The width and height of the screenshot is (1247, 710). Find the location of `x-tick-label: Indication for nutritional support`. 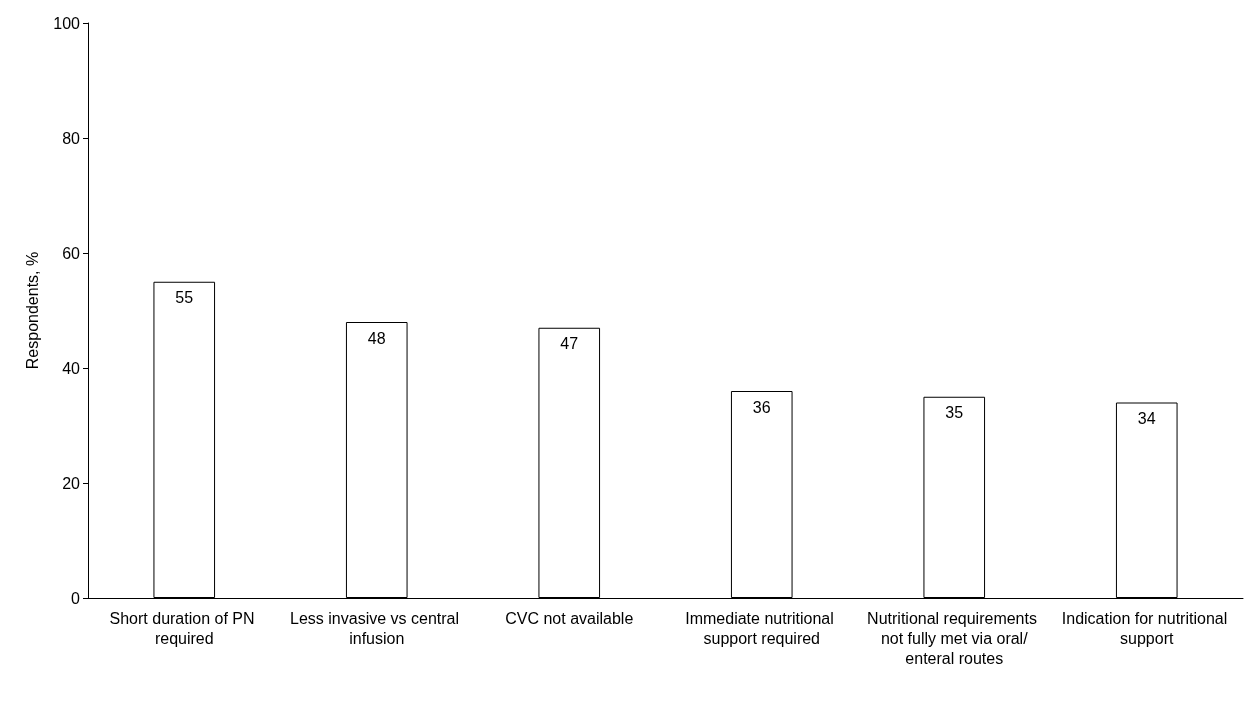

x-tick-label: Indication for nutritional support is located at coordinates (1146, 628).